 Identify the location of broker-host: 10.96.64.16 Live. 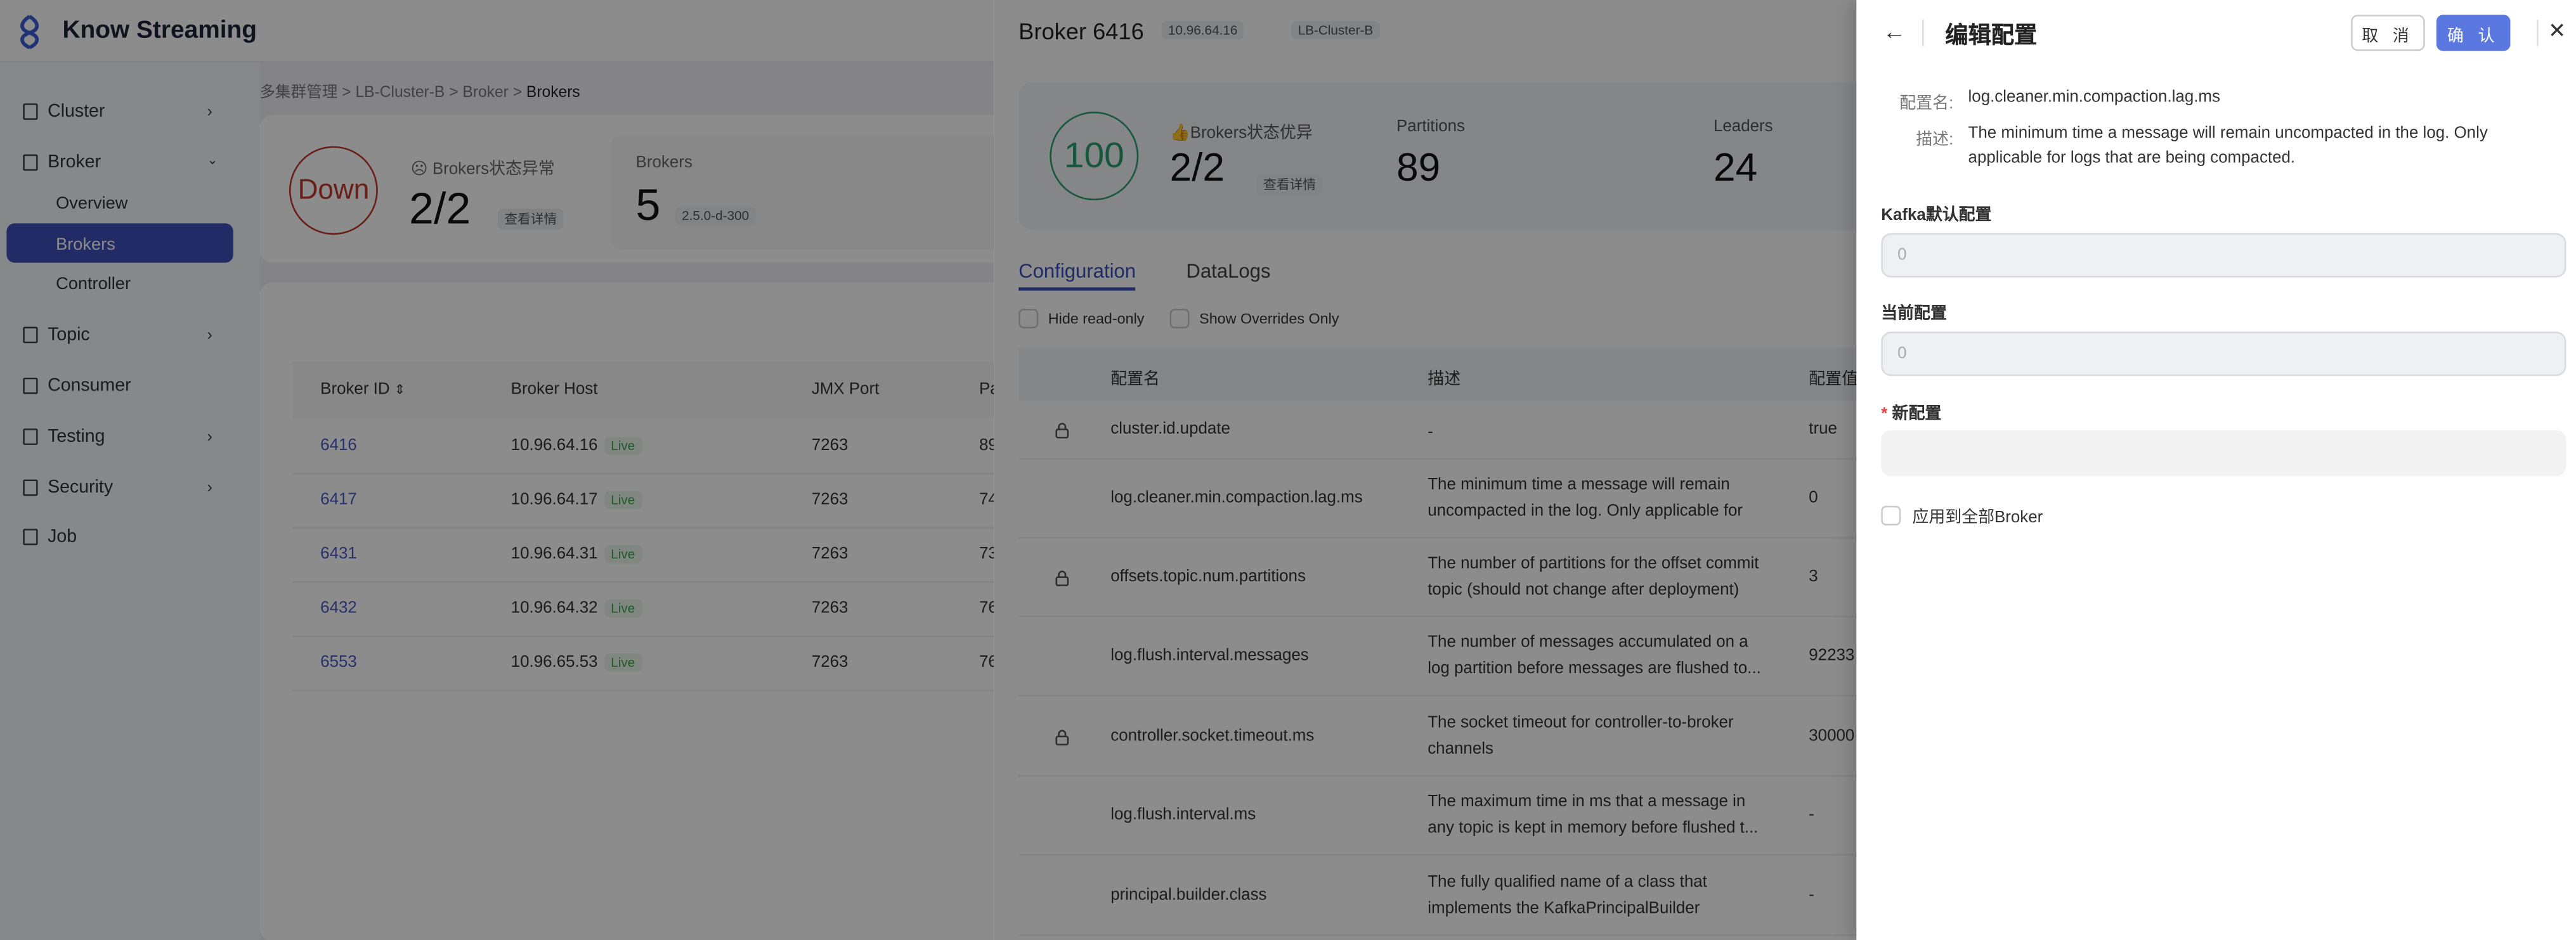
(577, 446).